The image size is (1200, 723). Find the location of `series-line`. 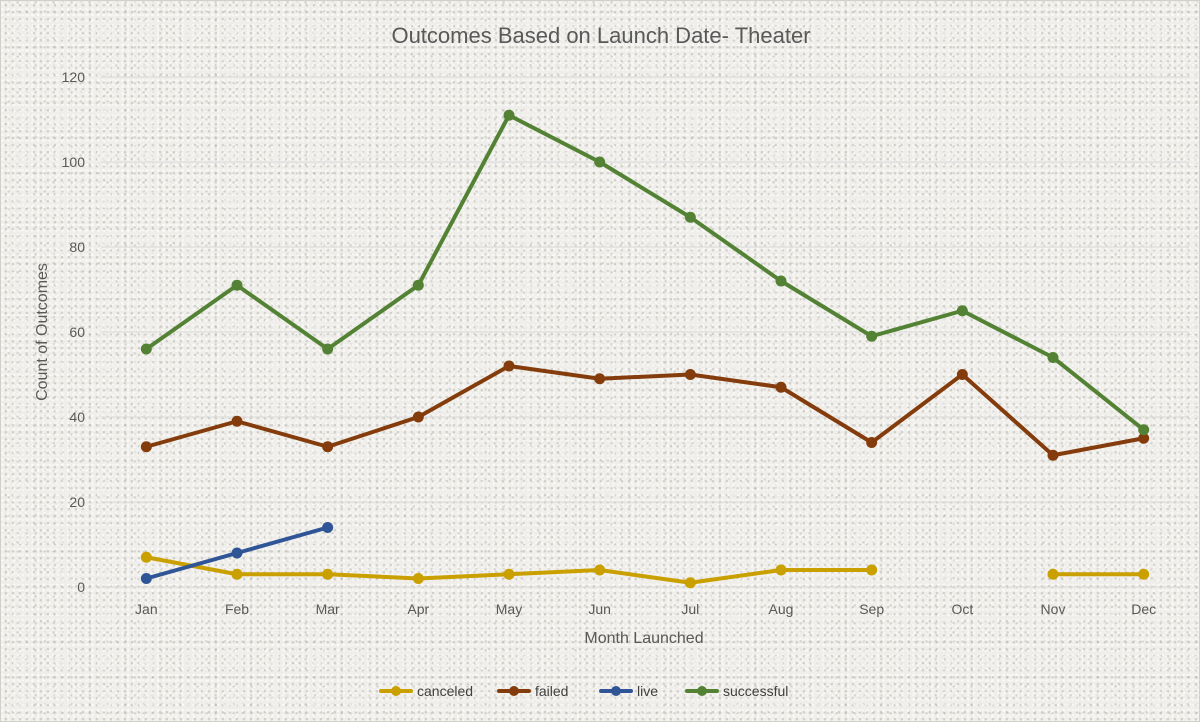

series-line is located at coordinates (645, 411).